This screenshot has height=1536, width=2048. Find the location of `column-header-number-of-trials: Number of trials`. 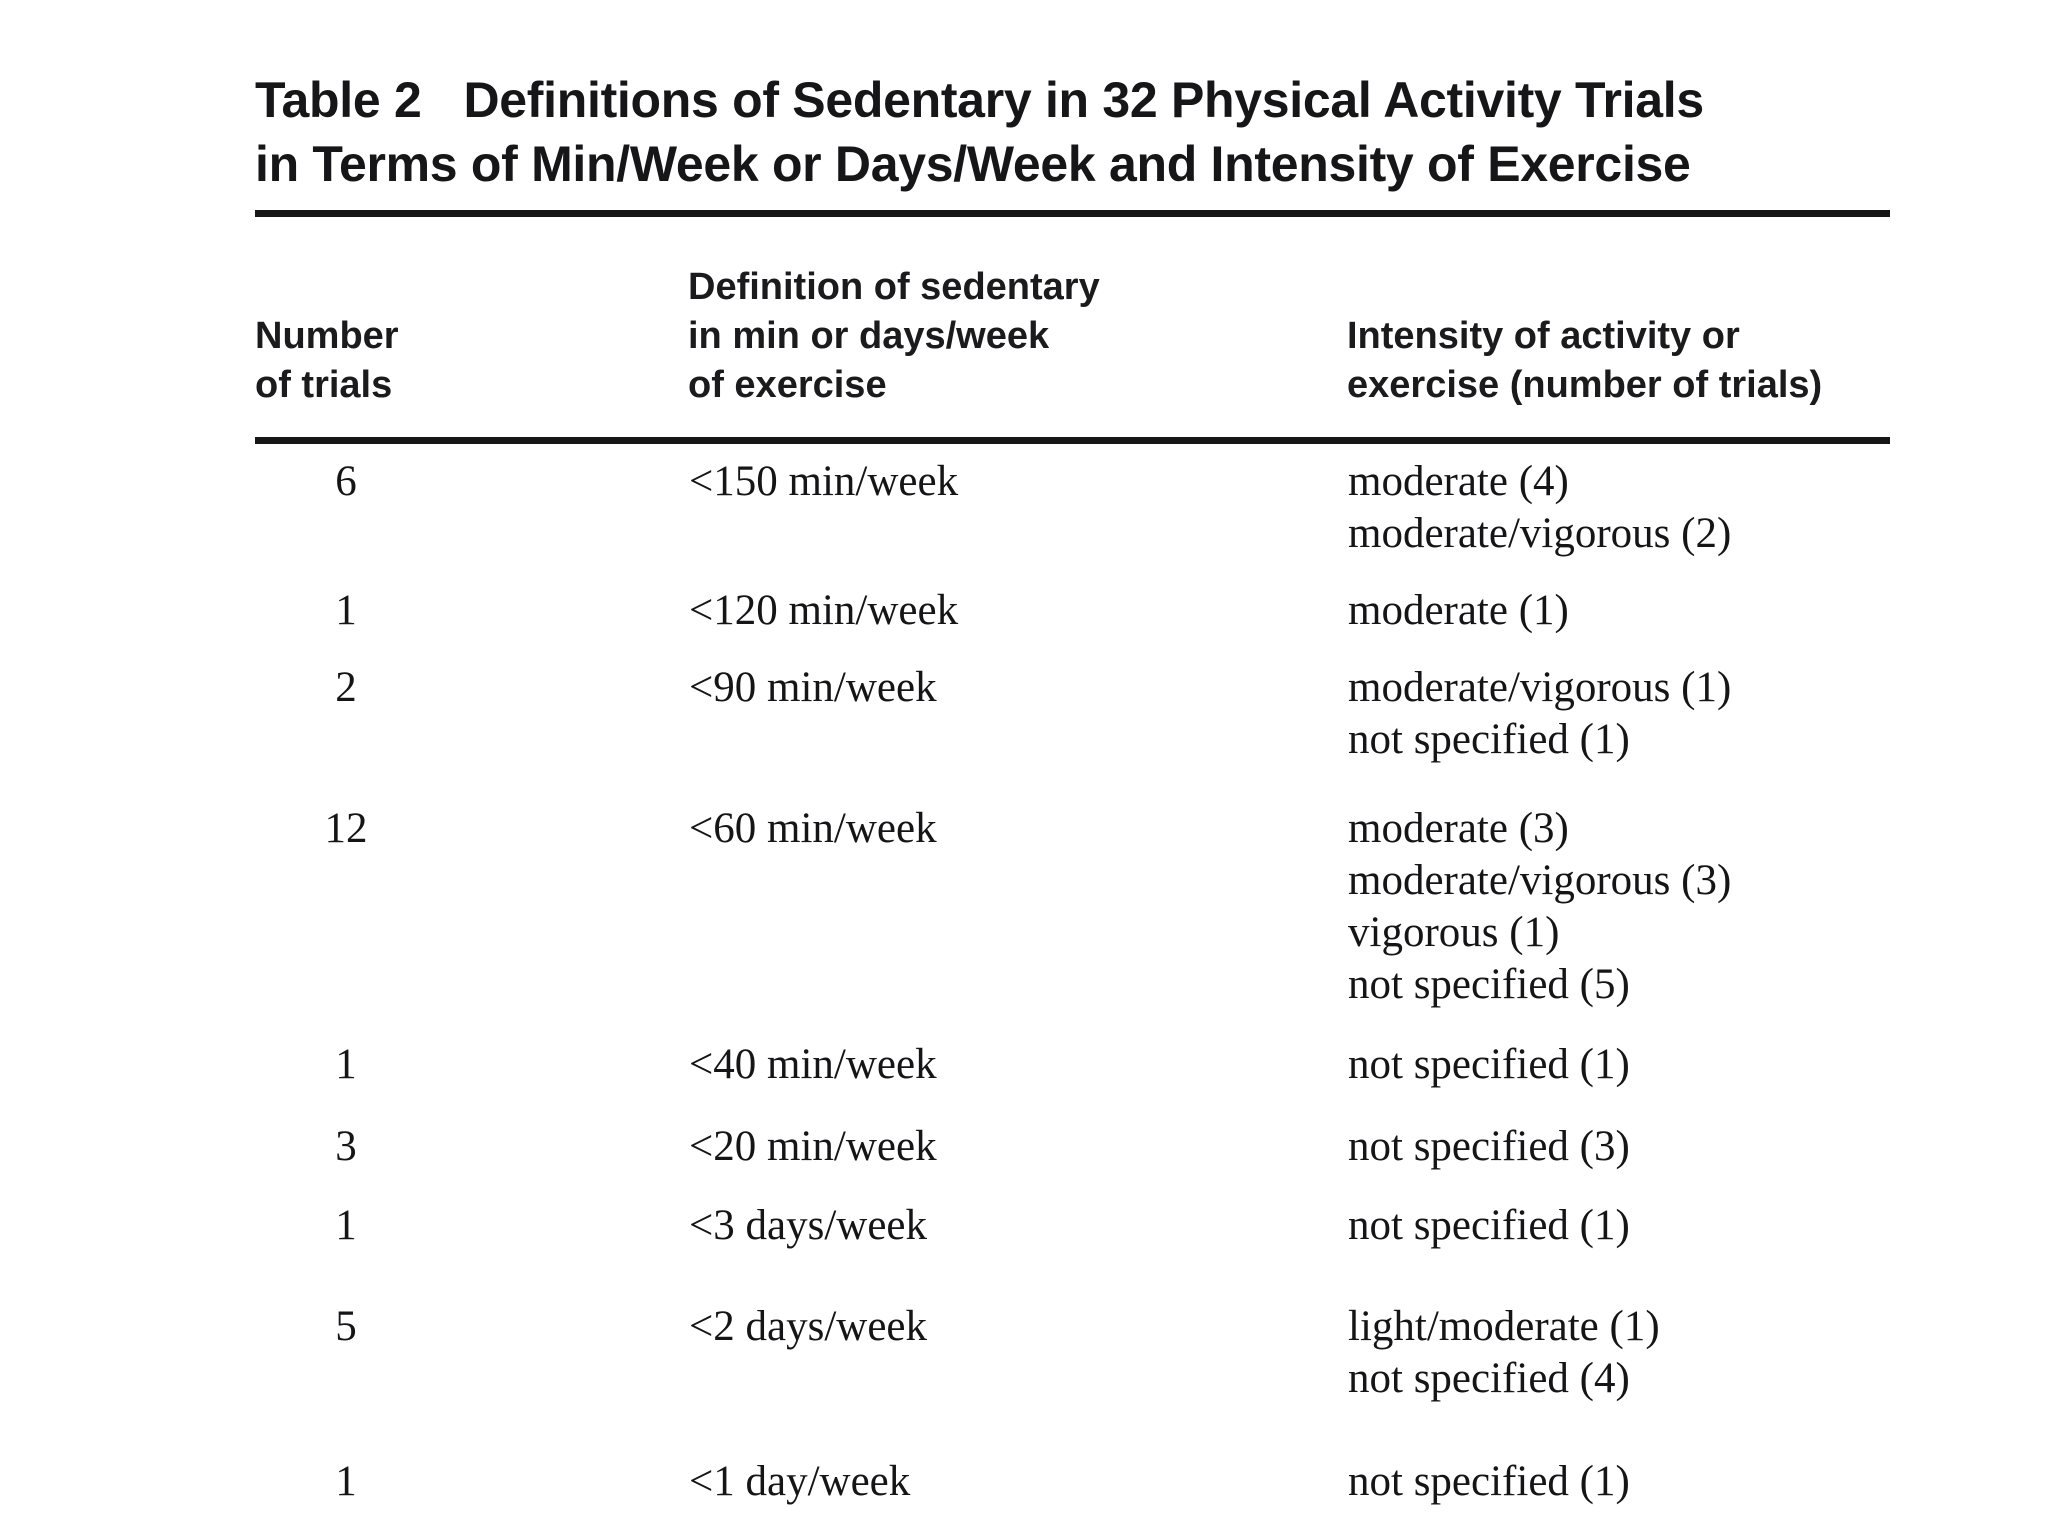

column-header-number-of-trials: Number of trials is located at coordinates (471, 327).